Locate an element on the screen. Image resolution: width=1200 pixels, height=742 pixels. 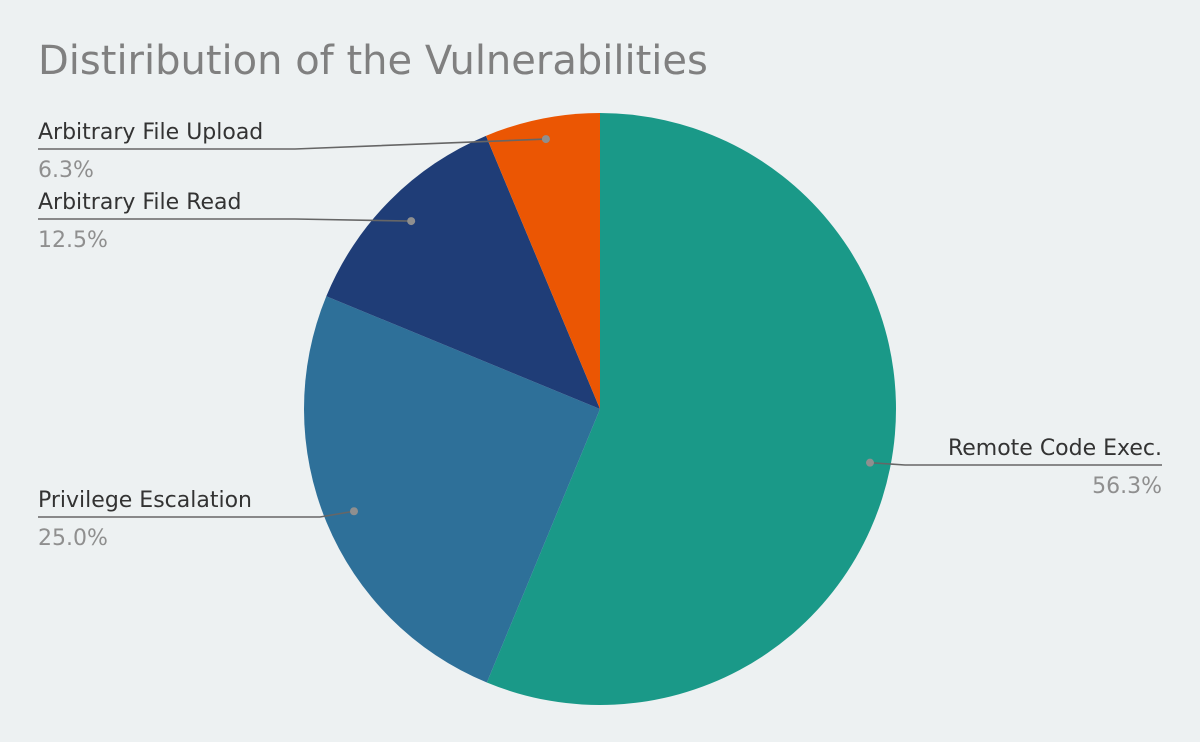
pie-slice-arbitrary-file-read is located at coordinates (463, 272).